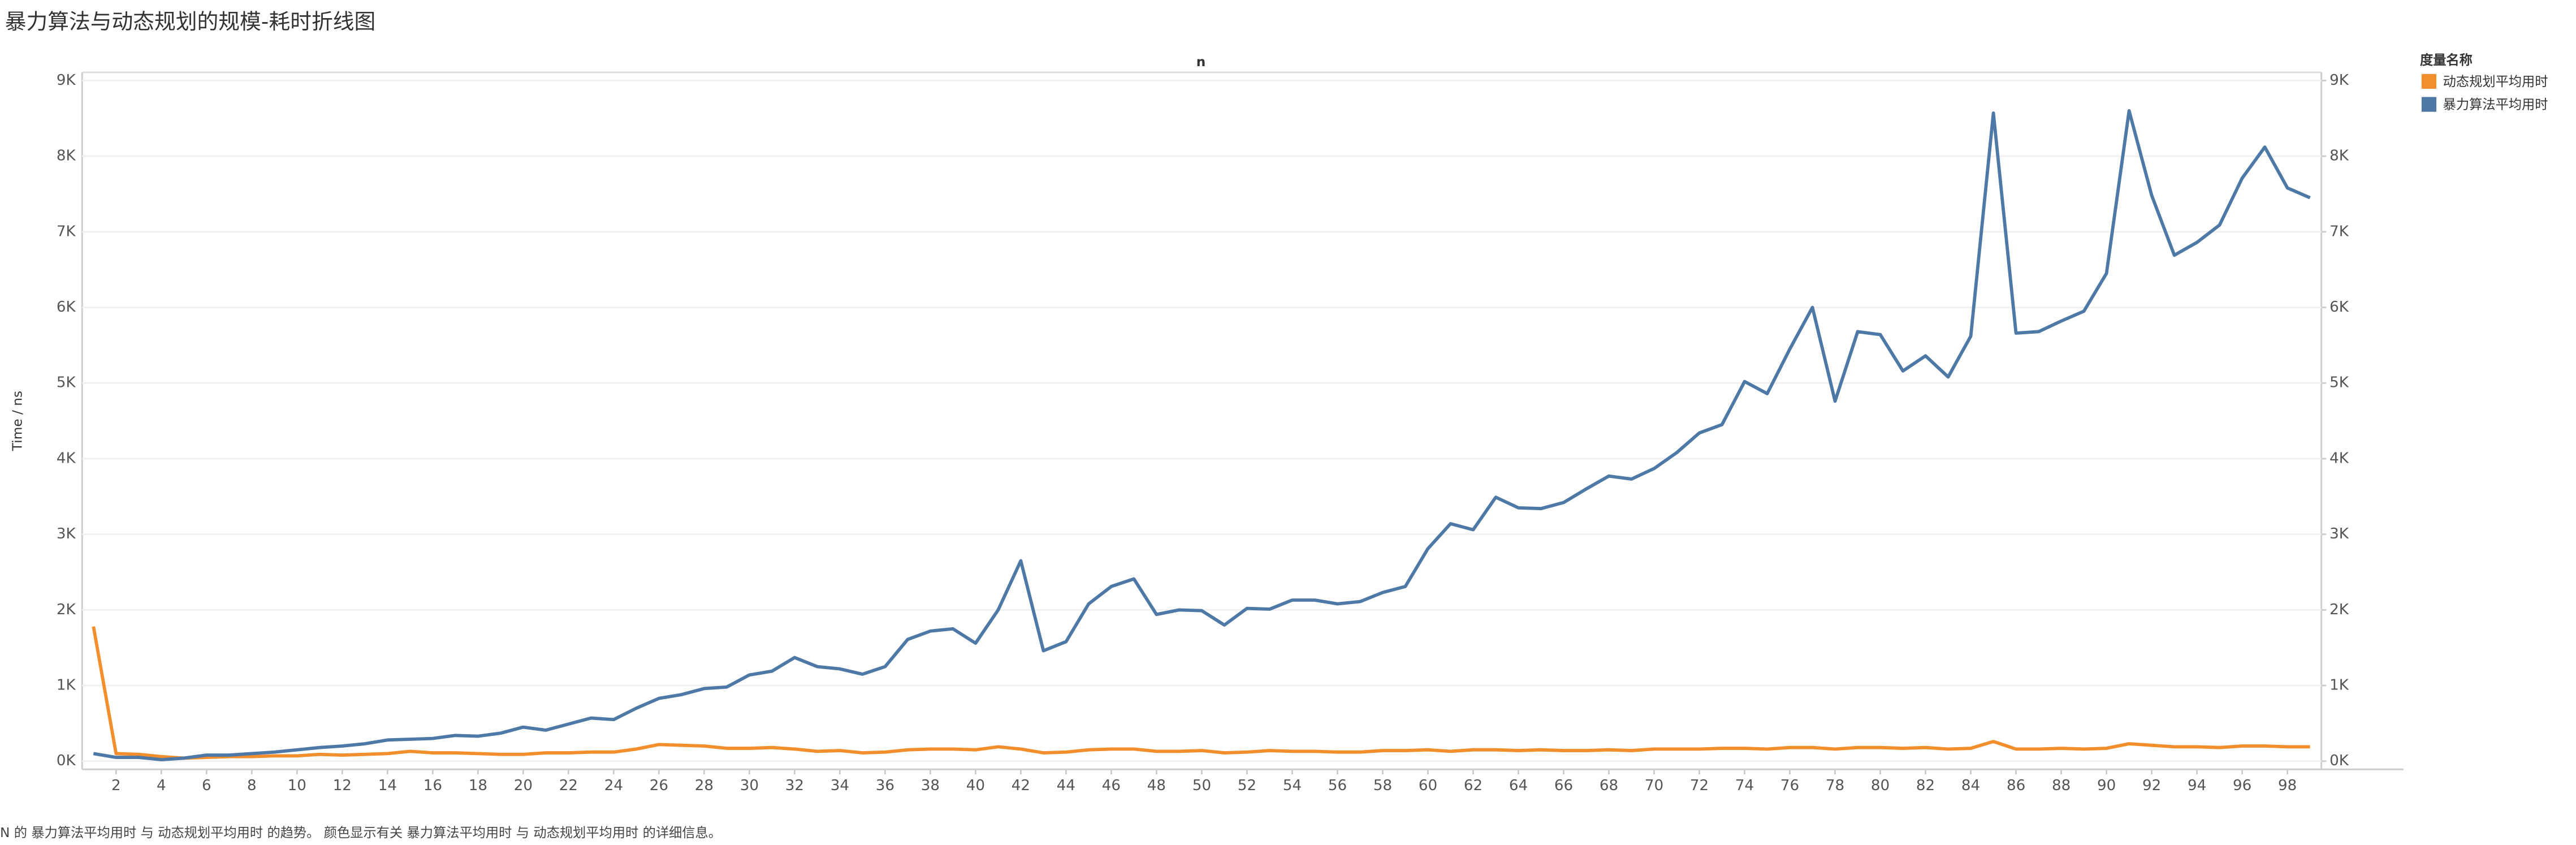 This screenshot has width=2576, height=845. Describe the element at coordinates (1518, 786) in the screenshot. I see `x-tick-label: 64` at that location.